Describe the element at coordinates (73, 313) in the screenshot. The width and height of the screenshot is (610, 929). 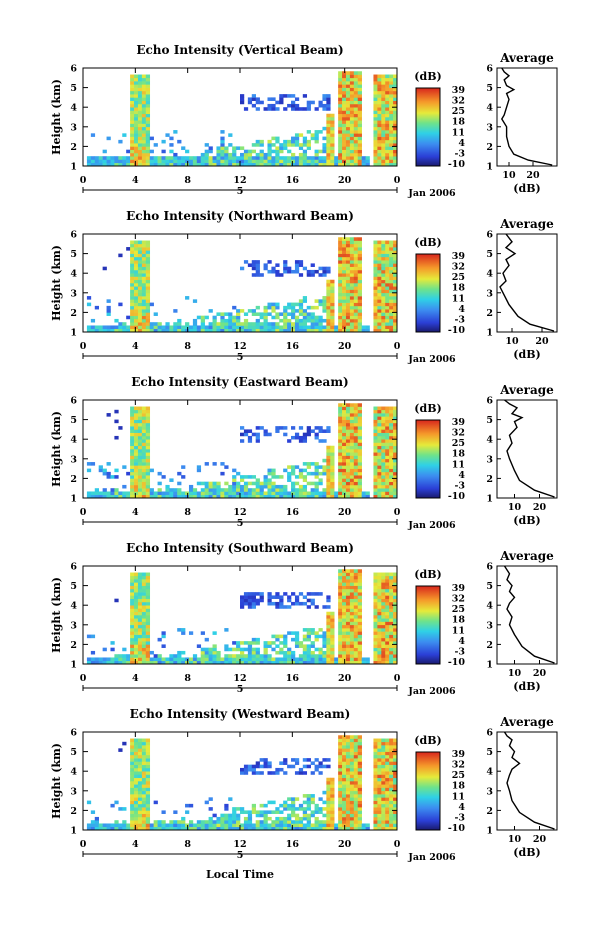
I see `y-tick-label: 2` at that location.